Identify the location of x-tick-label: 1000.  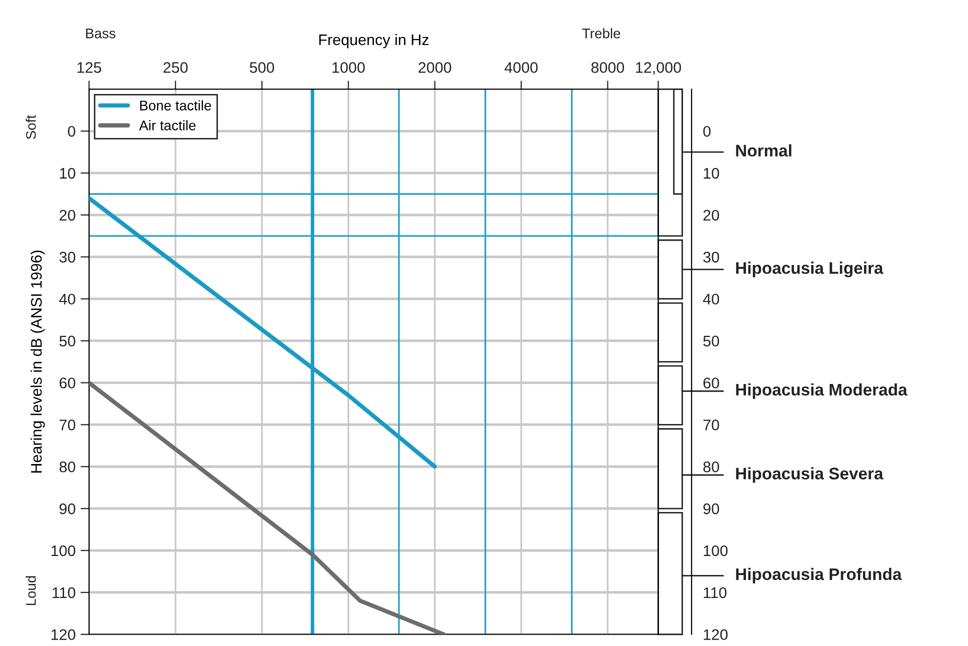
(348, 67).